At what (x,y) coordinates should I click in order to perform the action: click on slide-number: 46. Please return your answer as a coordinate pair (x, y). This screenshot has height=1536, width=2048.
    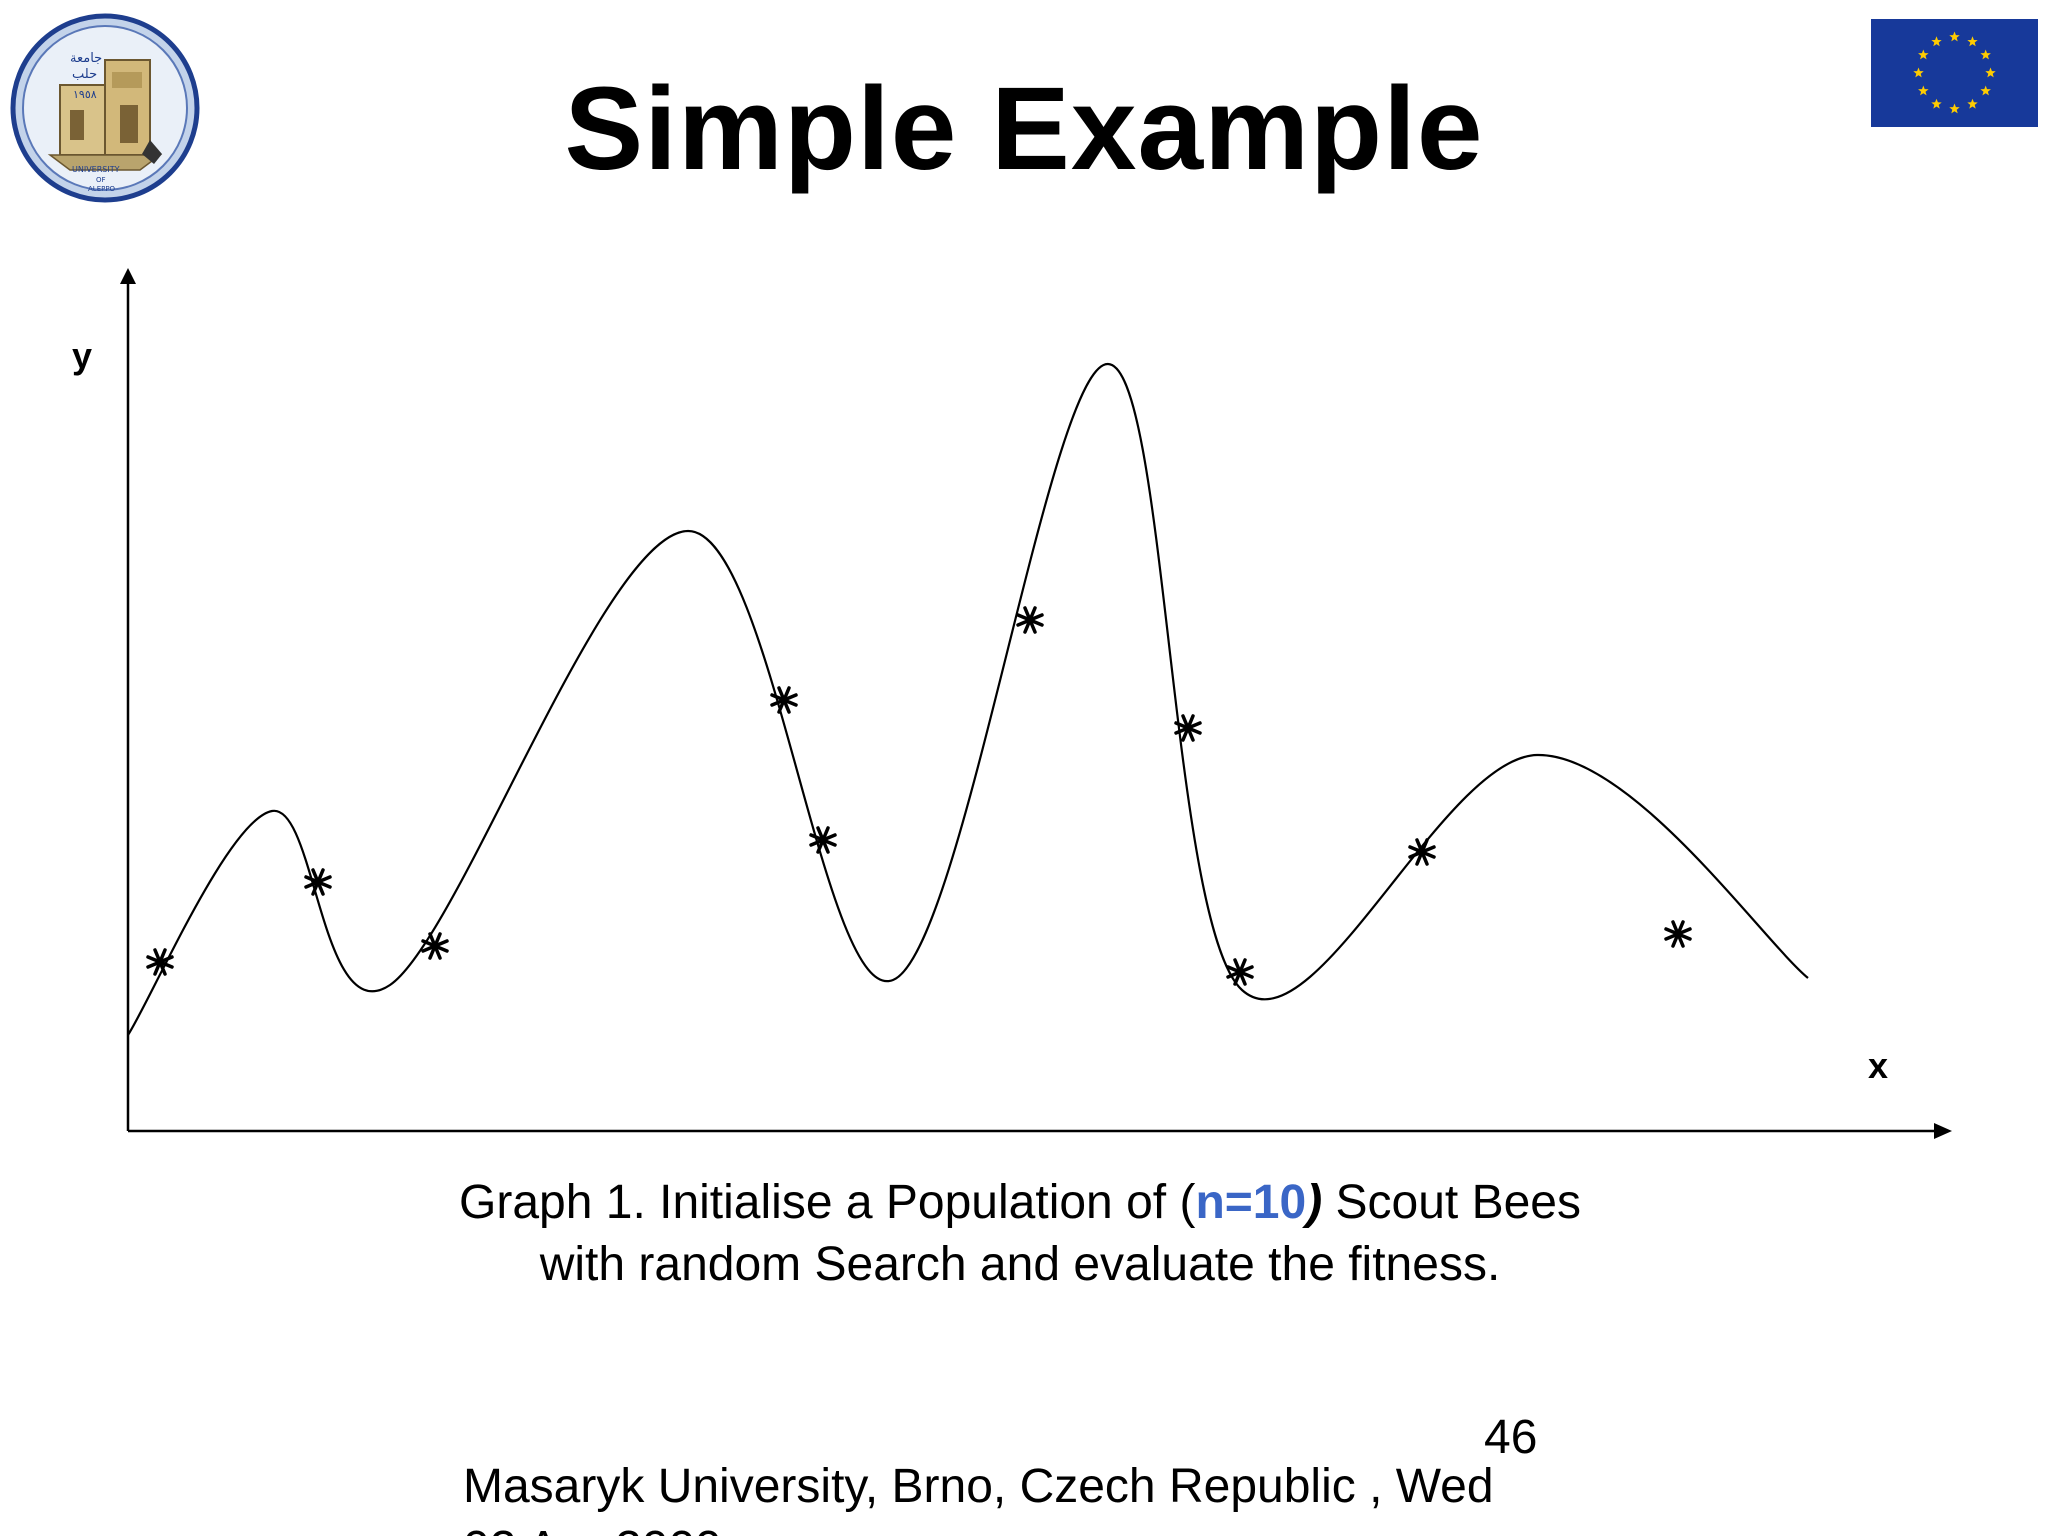
    Looking at the image, I should click on (1511, 1437).